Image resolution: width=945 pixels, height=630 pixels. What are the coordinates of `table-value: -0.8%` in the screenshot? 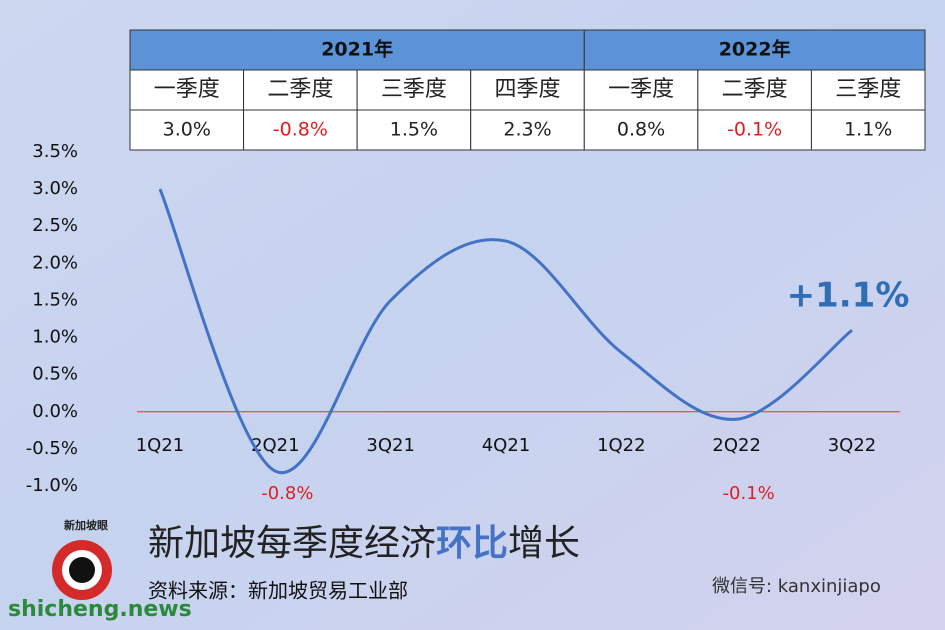 It's located at (300, 130).